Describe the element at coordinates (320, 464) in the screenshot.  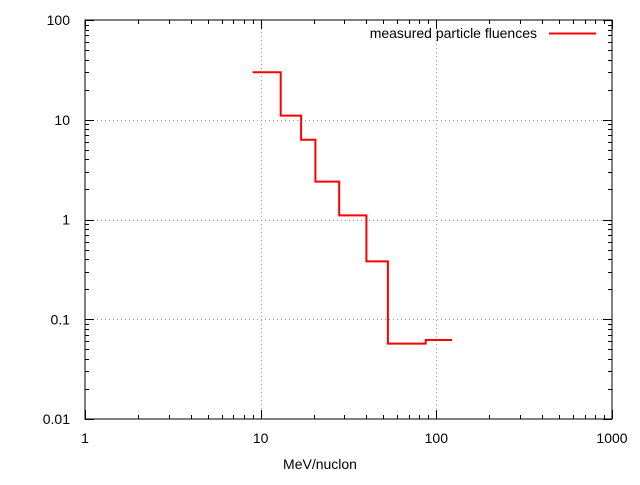
I see `x-axis-label: MeV/nuclon` at that location.